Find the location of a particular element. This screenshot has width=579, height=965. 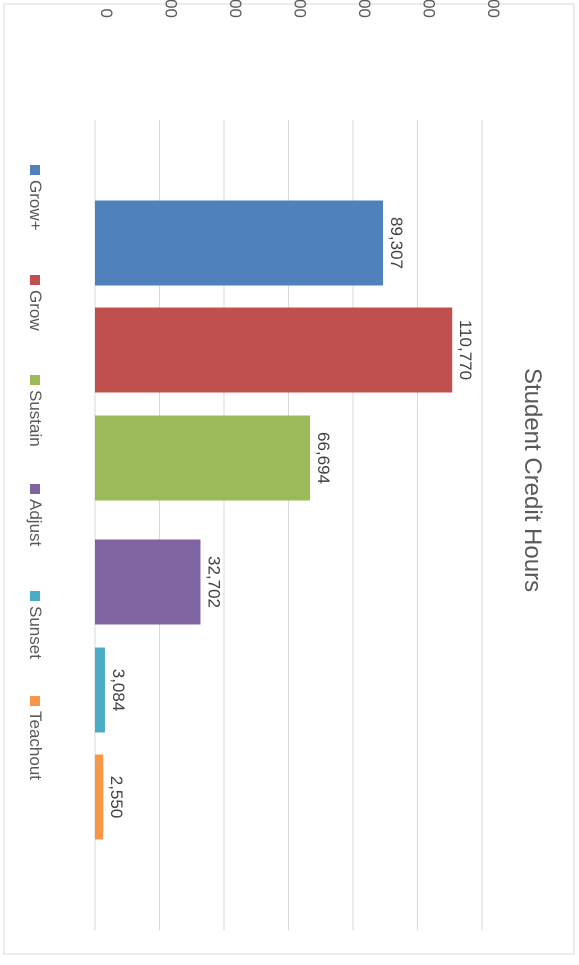

legend-label: Grow+ is located at coordinates (35, 205).